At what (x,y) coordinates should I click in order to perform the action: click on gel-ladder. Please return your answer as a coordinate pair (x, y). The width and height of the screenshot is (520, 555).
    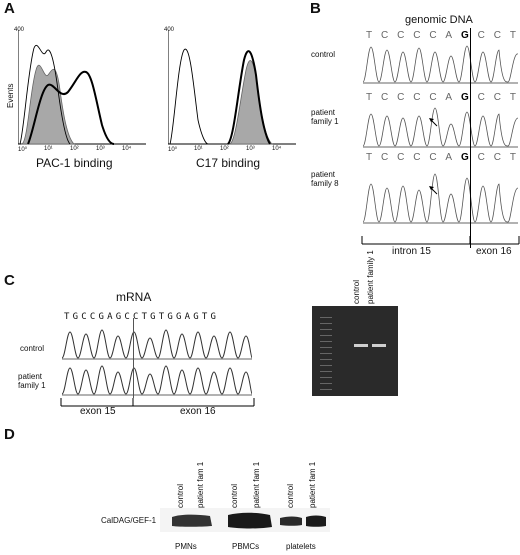
    Looking at the image, I should click on (326, 351).